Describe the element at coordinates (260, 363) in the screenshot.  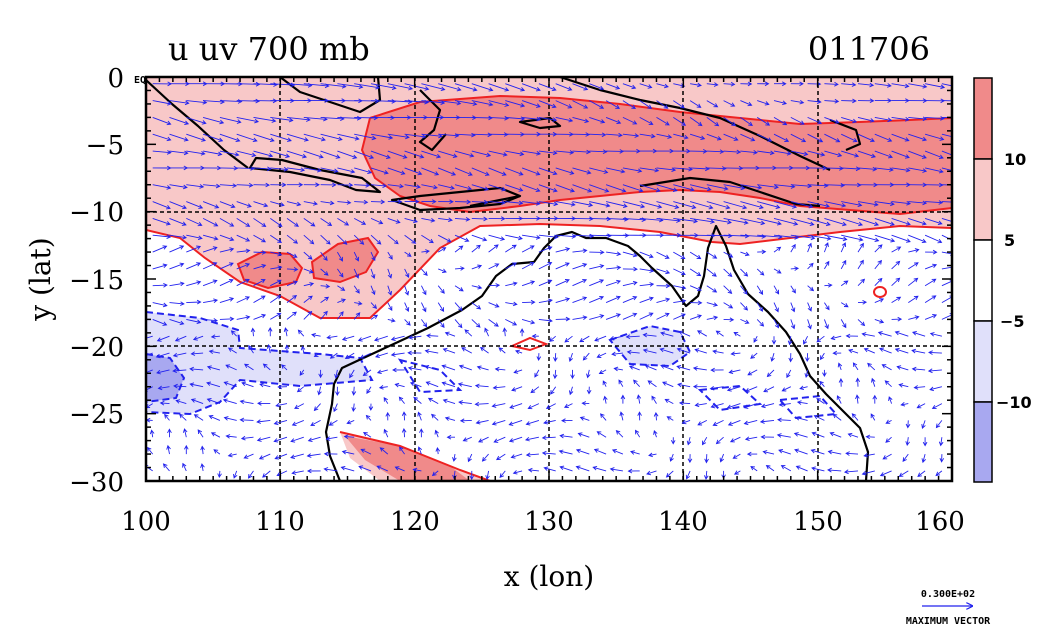
I see `contour-neg5` at that location.